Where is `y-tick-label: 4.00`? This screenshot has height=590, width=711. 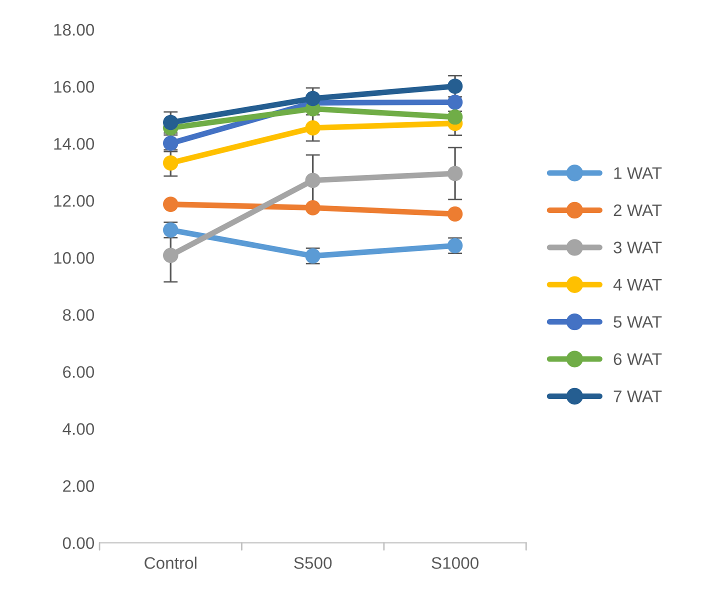
y-tick-label: 4.00 is located at coordinates (78, 429).